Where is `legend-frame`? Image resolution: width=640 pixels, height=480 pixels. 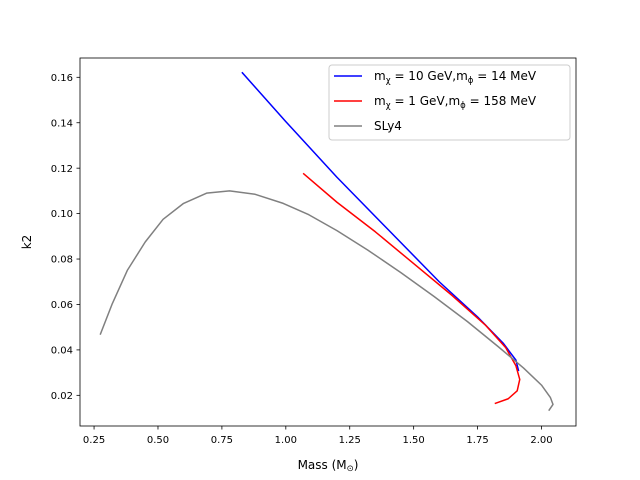 legend-frame is located at coordinates (449, 102).